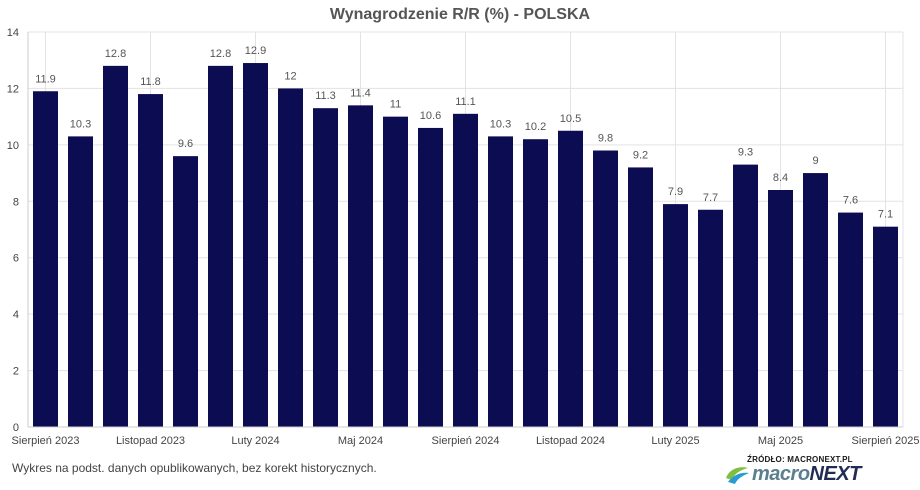 The height and width of the screenshot is (490, 920). Describe the element at coordinates (745, 153) in the screenshot. I see `bar-value-label: 9.3` at that location.